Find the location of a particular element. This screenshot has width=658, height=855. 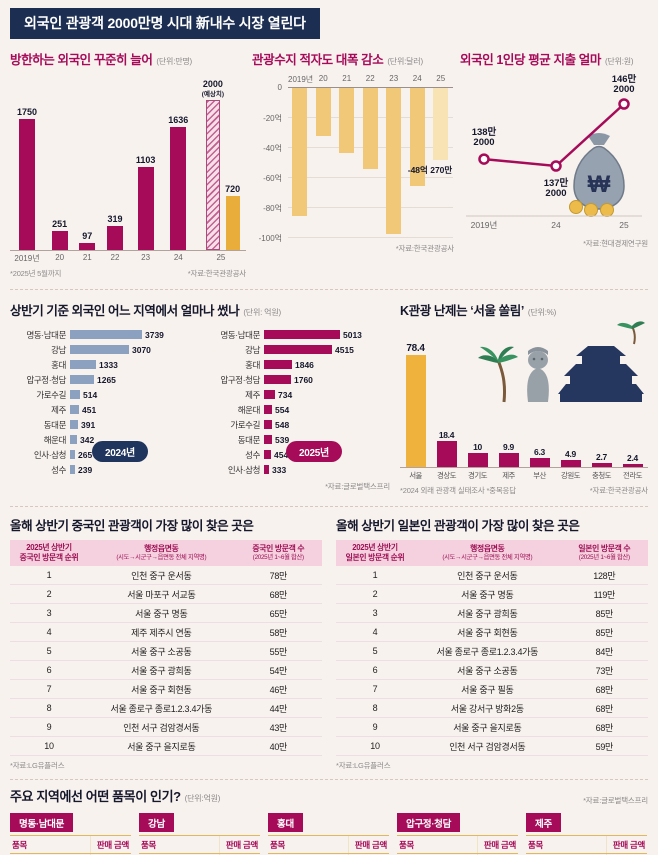

bar-value-label: 18.4 is located at coordinates (446, 435).